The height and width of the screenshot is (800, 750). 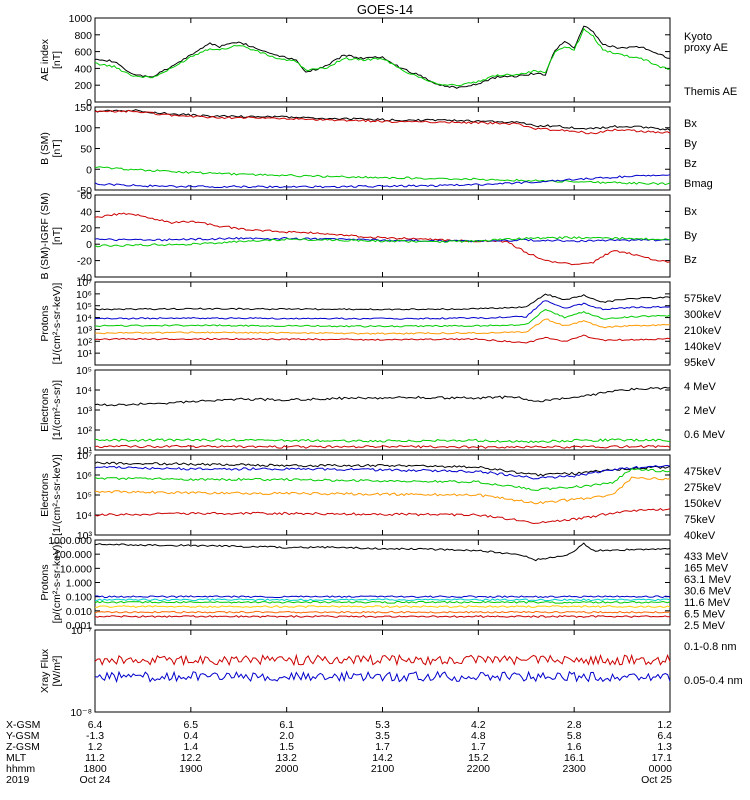 What do you see at coordinates (45, 148) in the screenshot?
I see `y-axis-label: B (SM)` at bounding box center [45, 148].